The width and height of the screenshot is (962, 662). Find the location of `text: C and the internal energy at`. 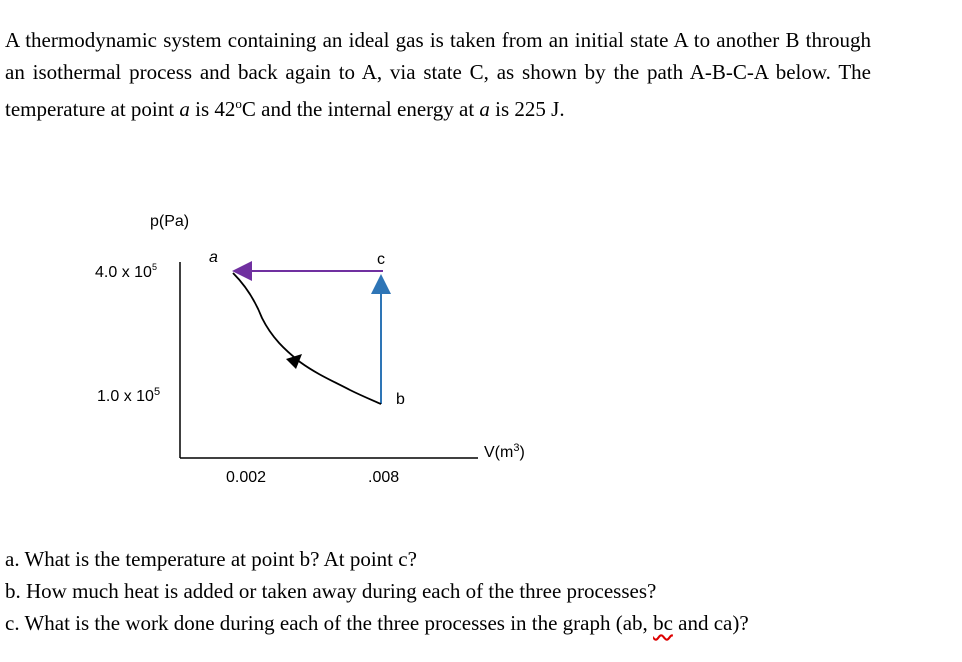

text: C and the internal energy at is located at coordinates (360, 109).